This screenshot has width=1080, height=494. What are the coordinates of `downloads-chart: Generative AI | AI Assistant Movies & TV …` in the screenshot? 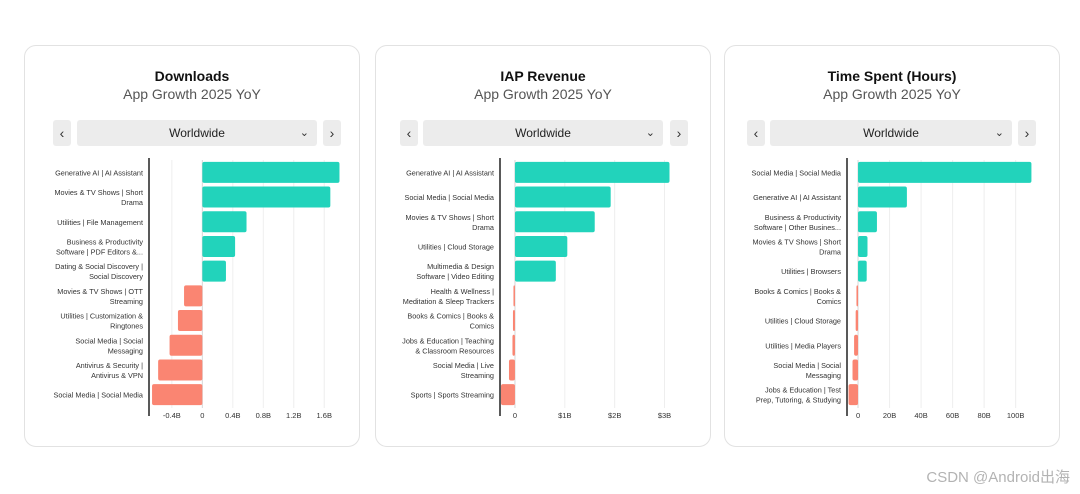 It's located at (196, 289).